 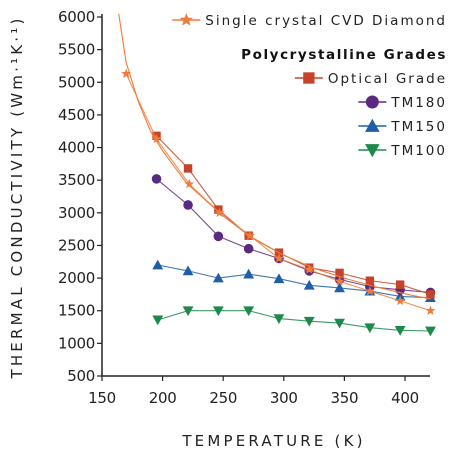 What do you see at coordinates (344, 55) in the screenshot?
I see `legend-group-title: Polycrystalline Grades` at bounding box center [344, 55].